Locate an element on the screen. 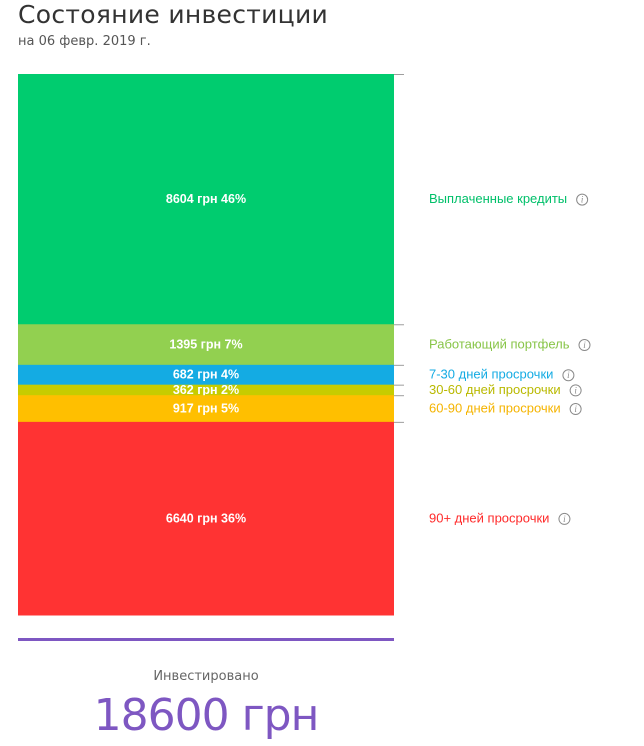  segment-data-label: 362 грн 2% is located at coordinates (206, 390).